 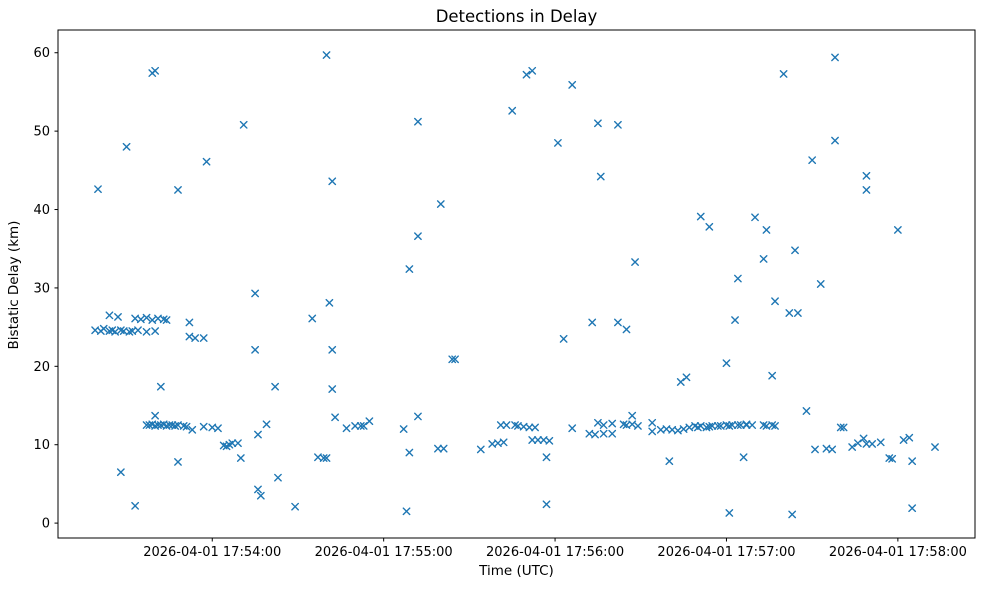 What do you see at coordinates (41, 53) in the screenshot?
I see `y-tick-label: 60` at bounding box center [41, 53].